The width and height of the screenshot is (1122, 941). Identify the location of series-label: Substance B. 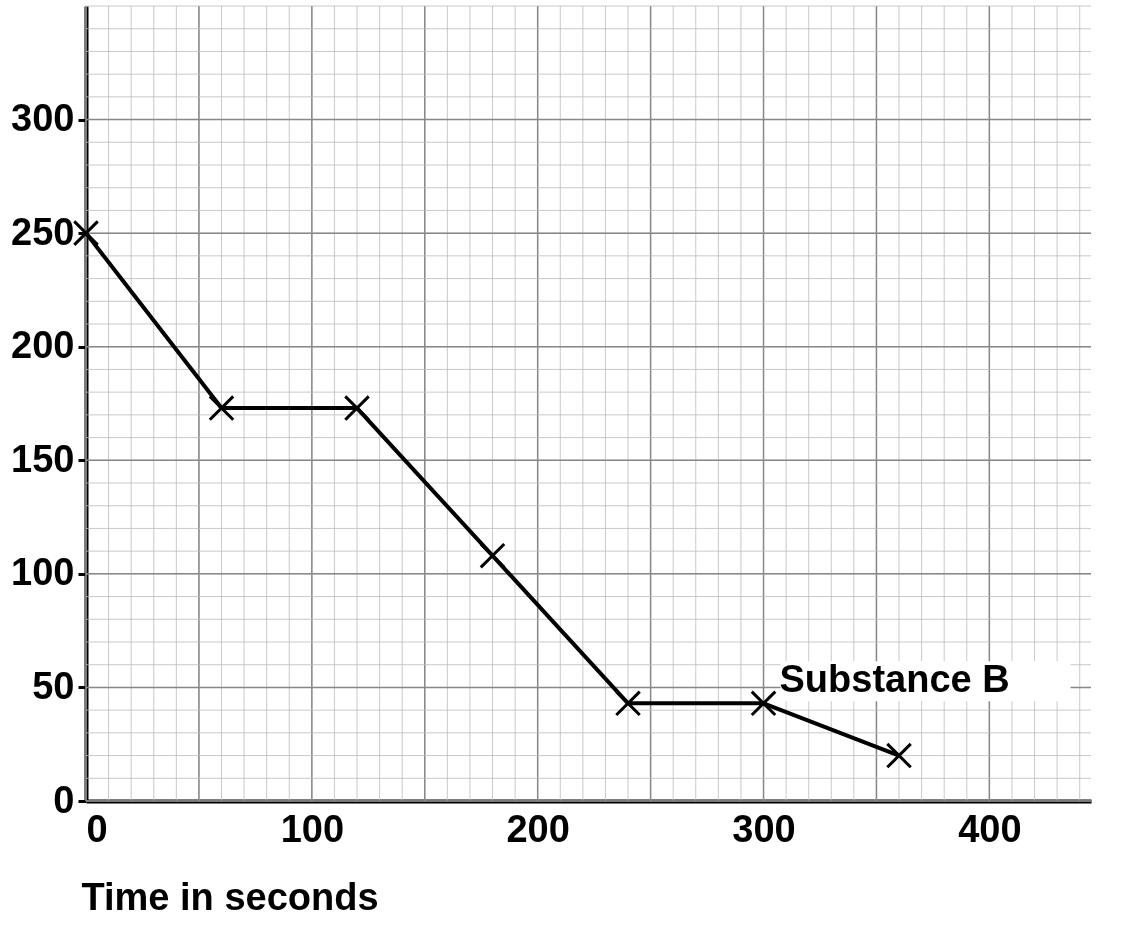
(894, 679).